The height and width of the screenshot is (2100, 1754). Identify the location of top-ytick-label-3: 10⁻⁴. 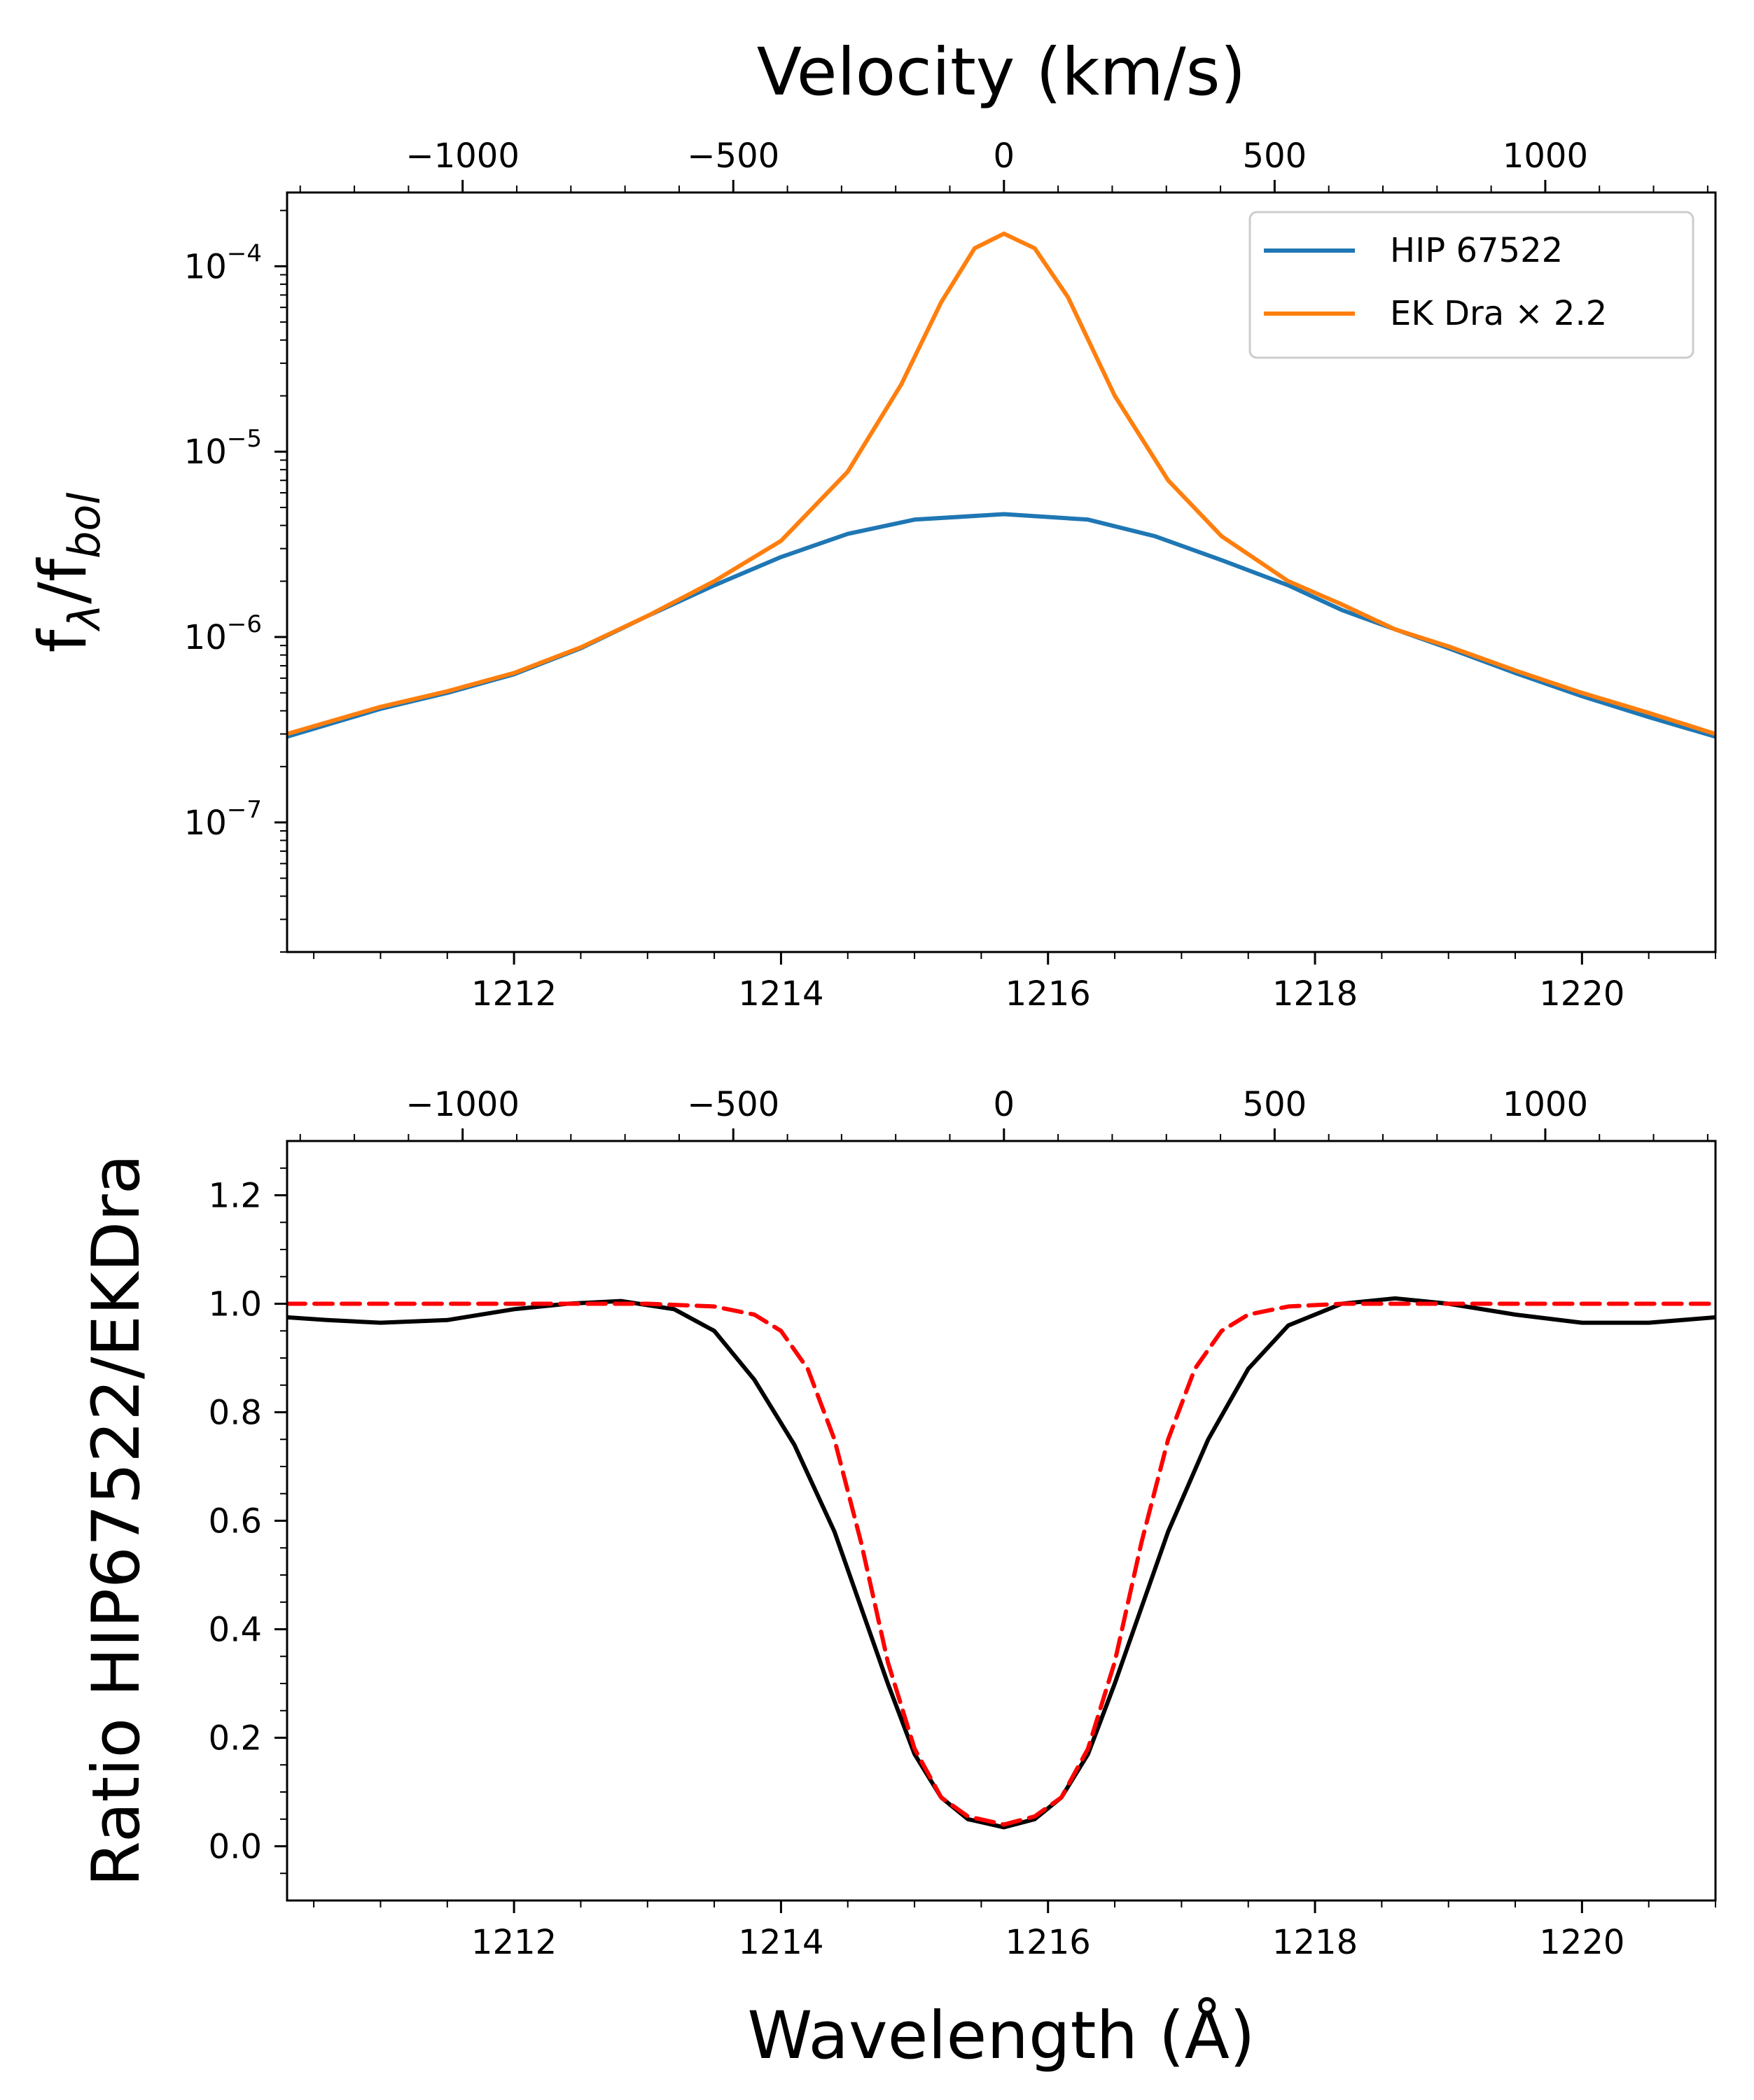
(223, 262).